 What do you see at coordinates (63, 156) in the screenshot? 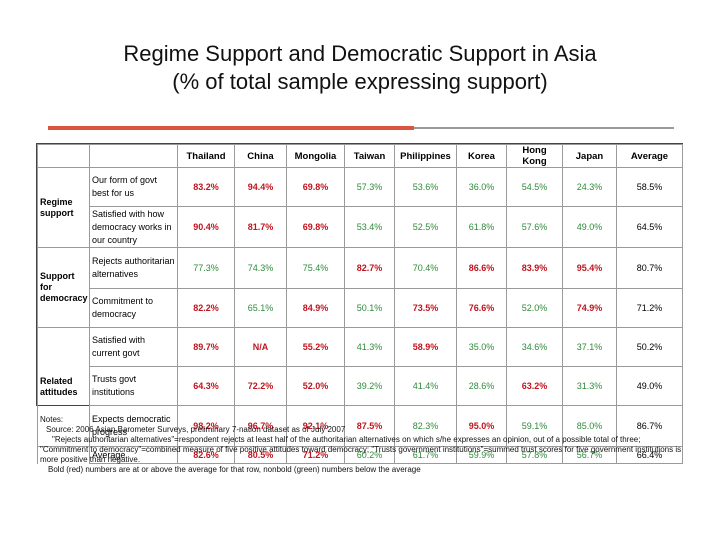
I see `corner-cell` at bounding box center [63, 156].